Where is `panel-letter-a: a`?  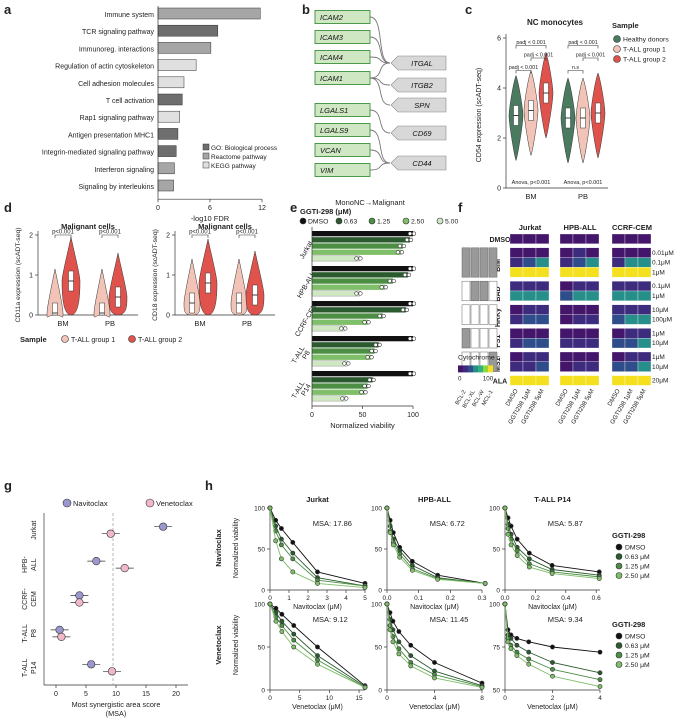
panel-letter-a: a is located at coordinates (8, 9).